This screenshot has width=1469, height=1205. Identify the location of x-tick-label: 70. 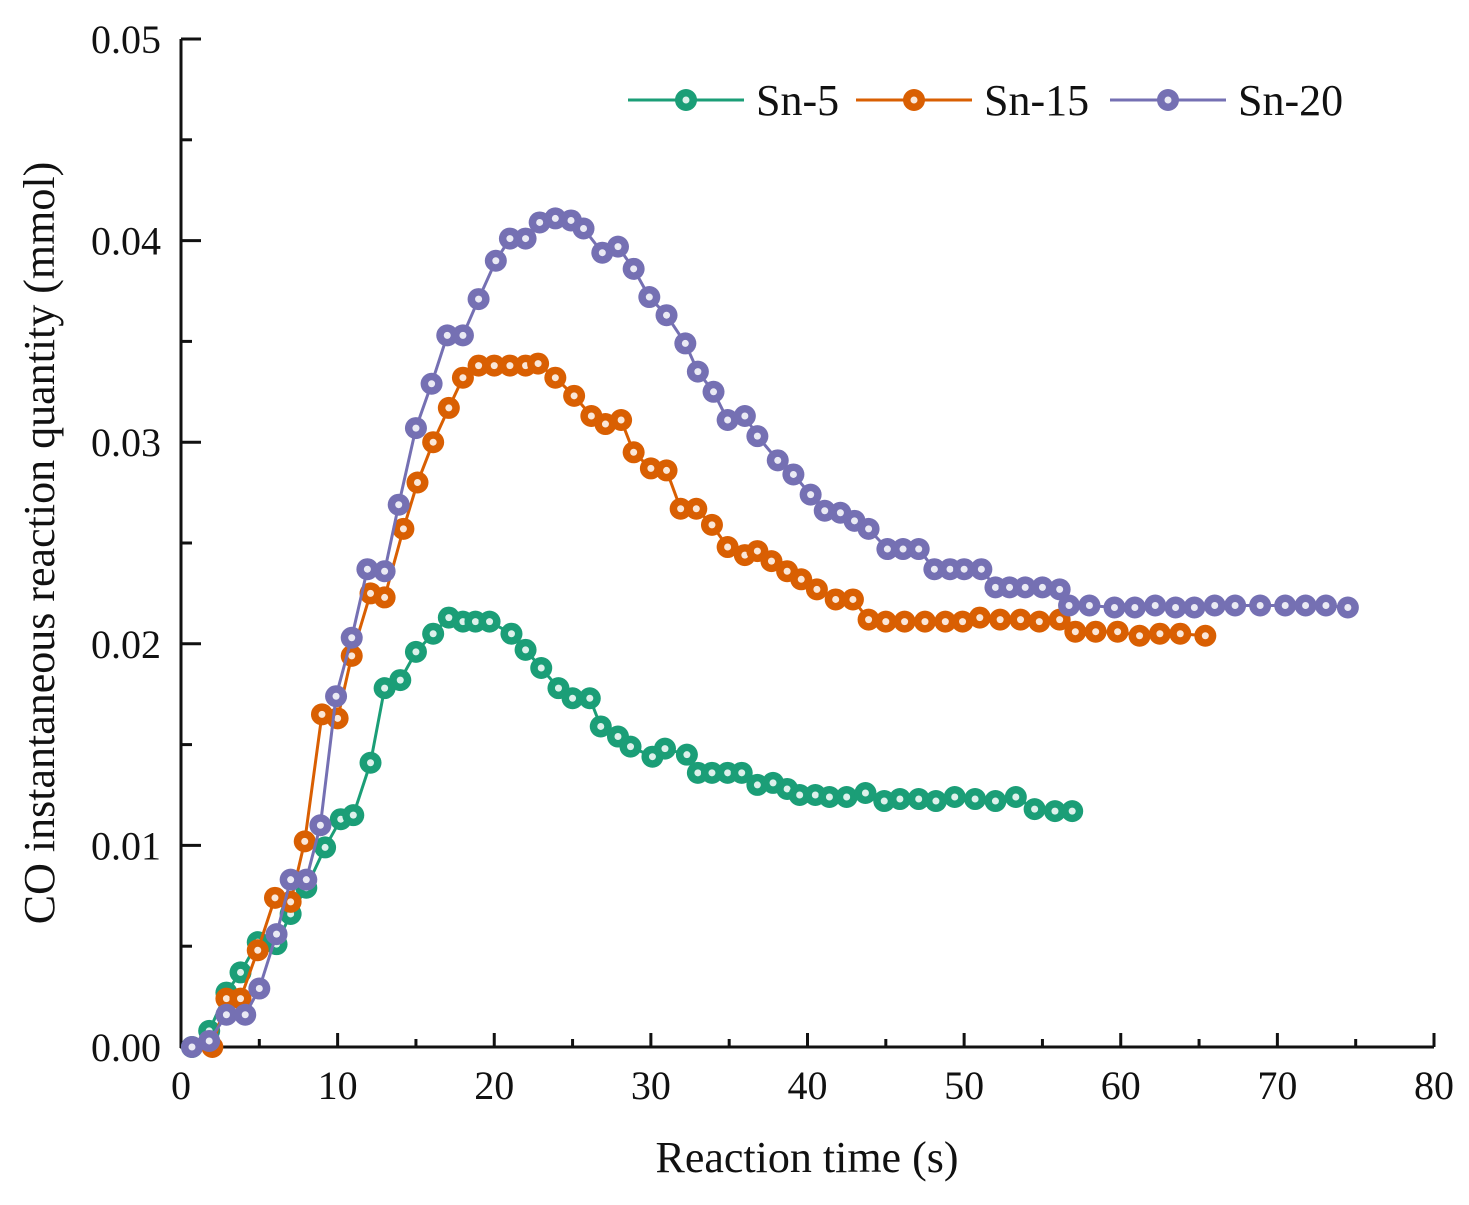
(1277, 1085).